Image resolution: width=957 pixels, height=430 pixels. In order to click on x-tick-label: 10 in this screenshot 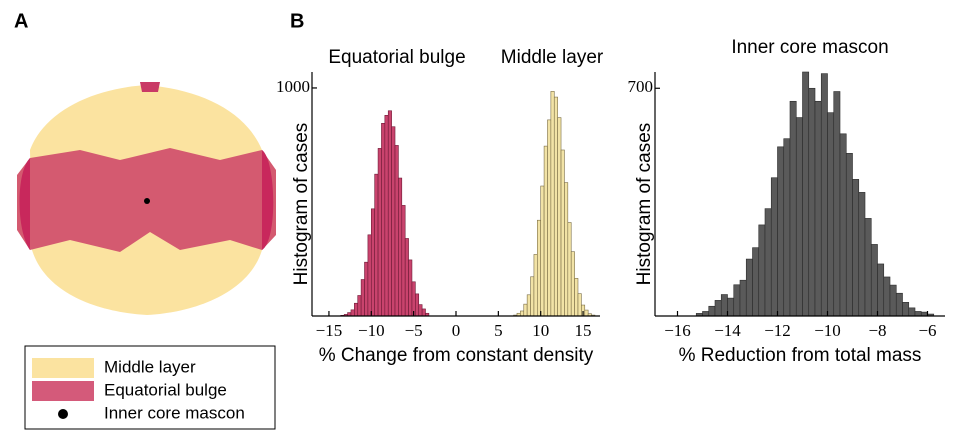, I will do `click(540, 330)`.